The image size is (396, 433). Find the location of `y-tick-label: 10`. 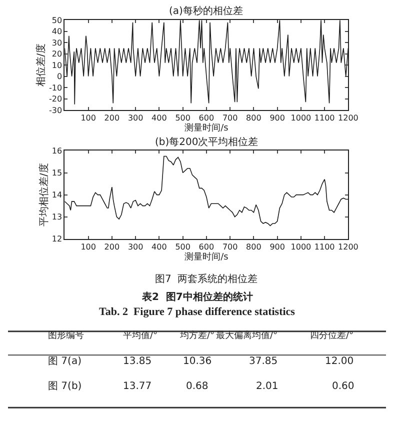

y-tick-label: 10 is located at coordinates (57, 65).